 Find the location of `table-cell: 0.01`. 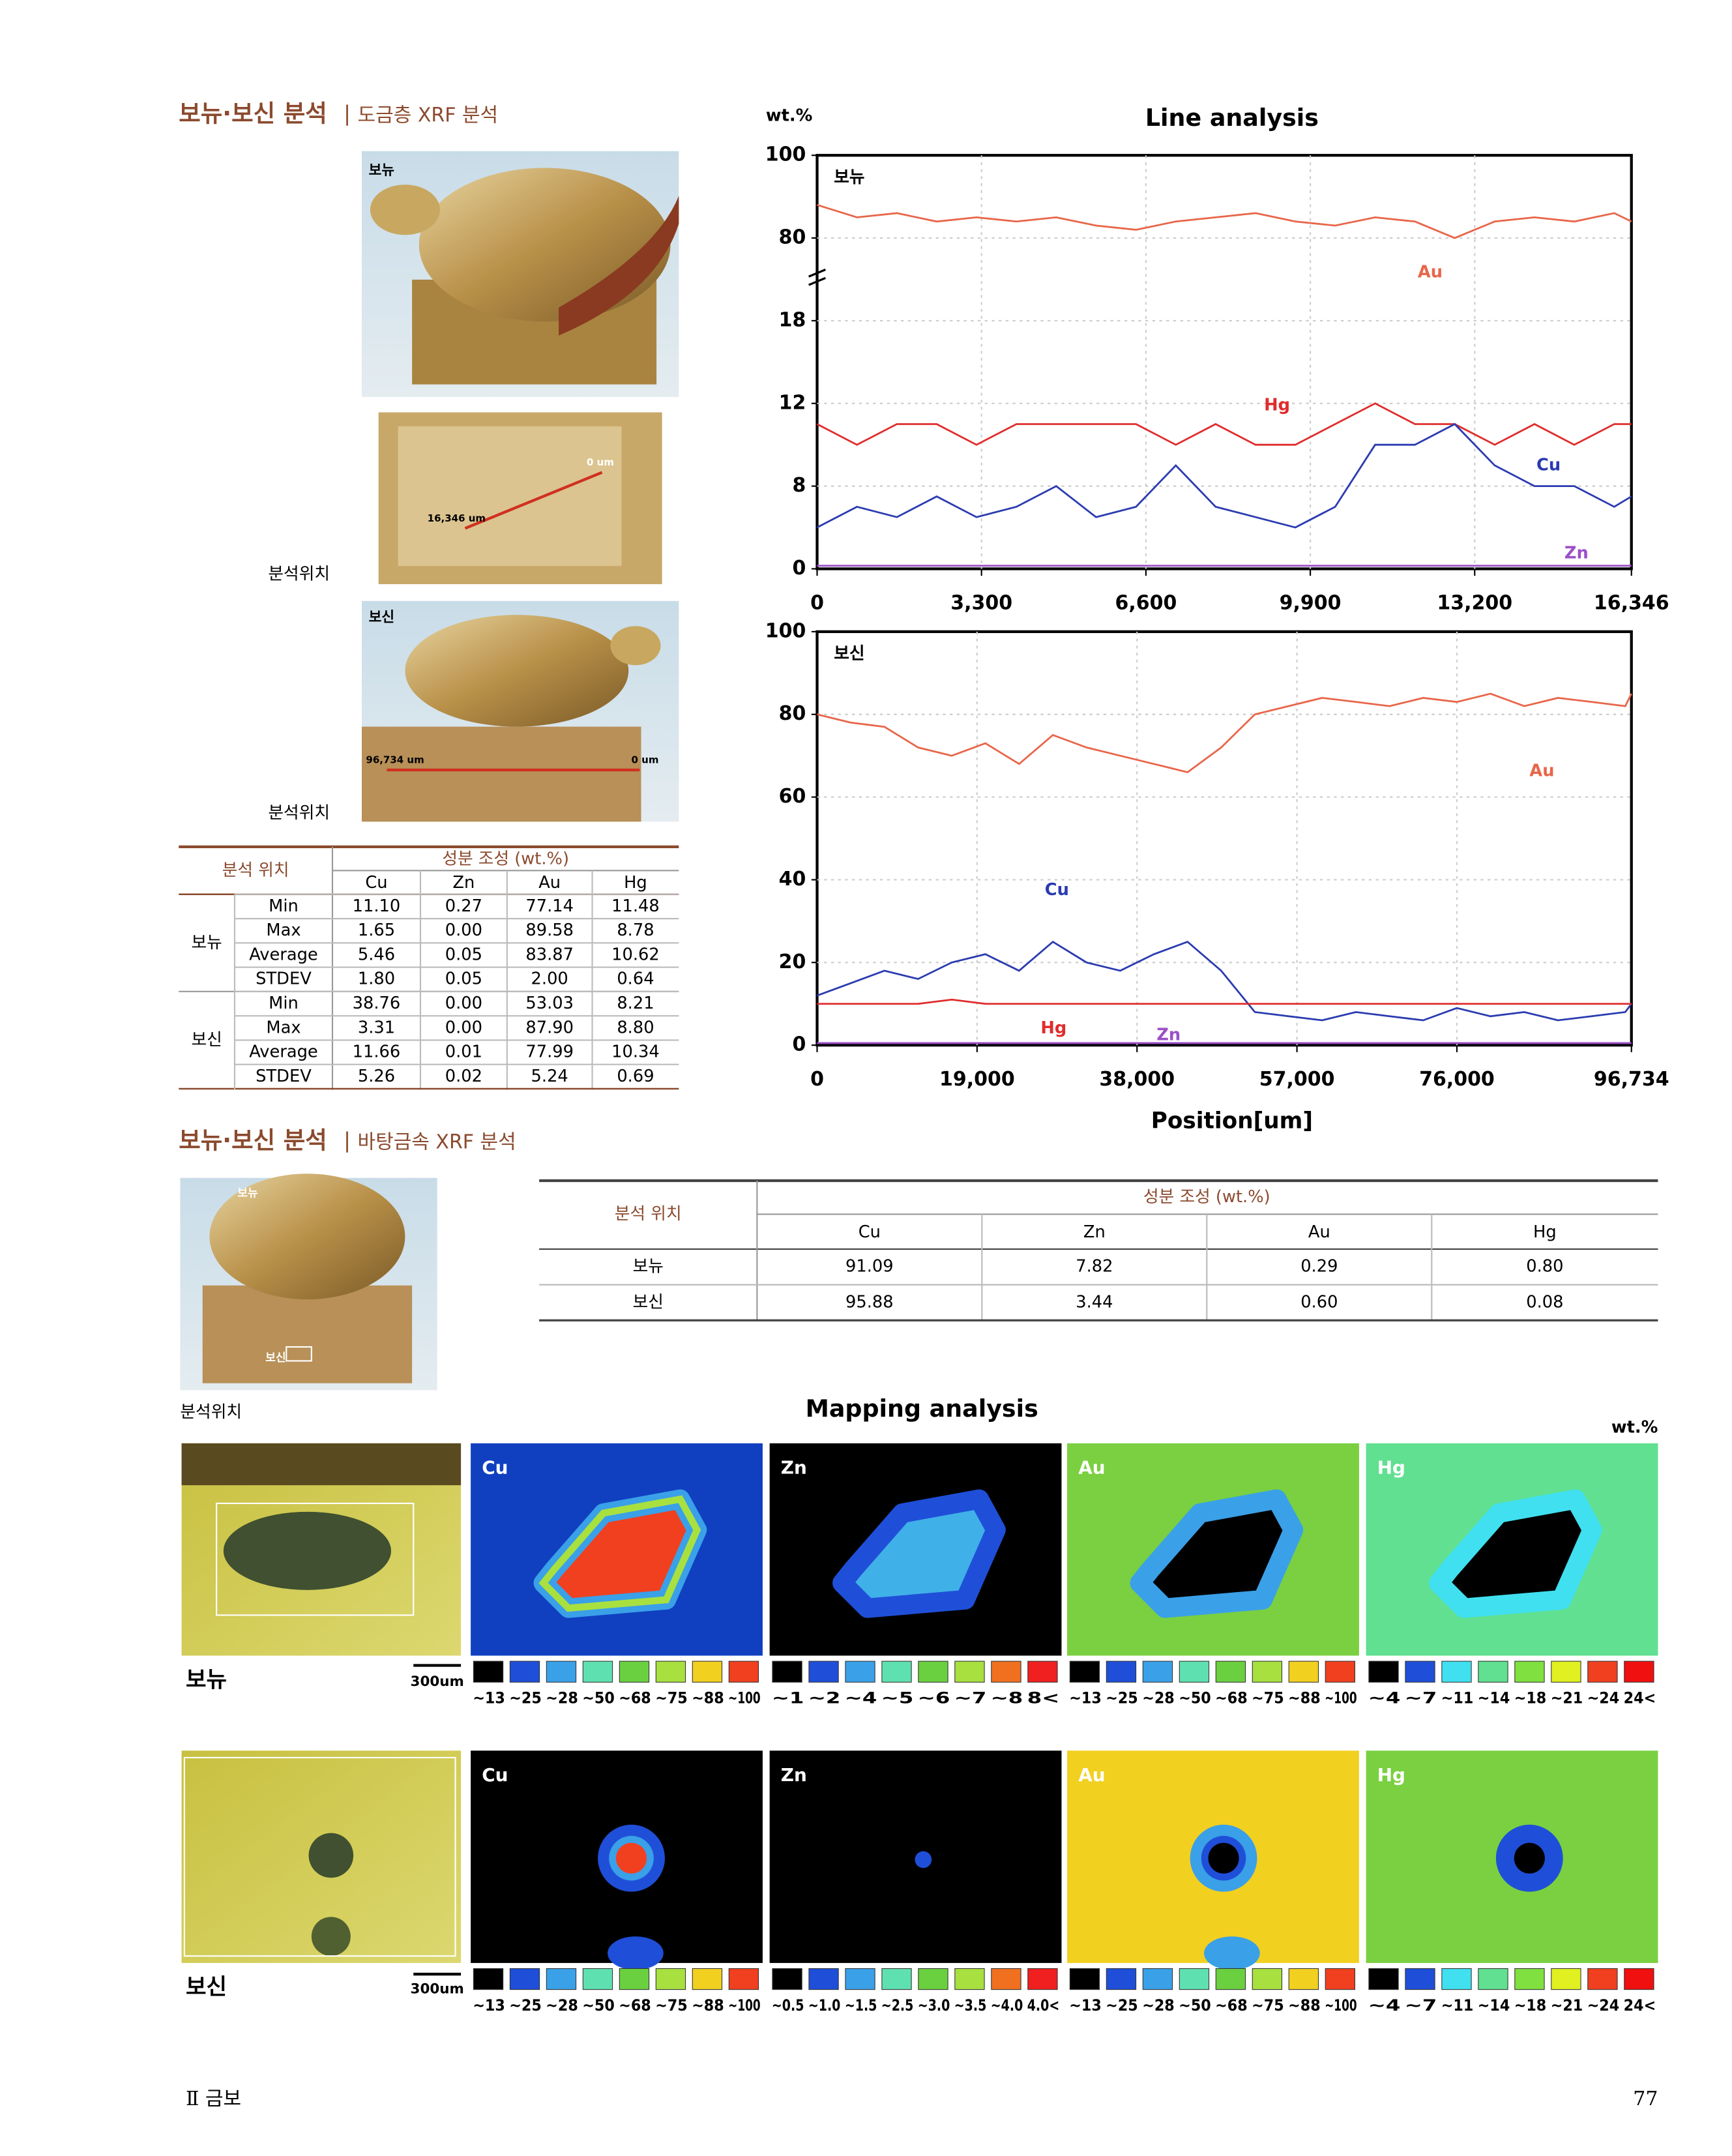

table-cell: 0.01 is located at coordinates (463, 1052).